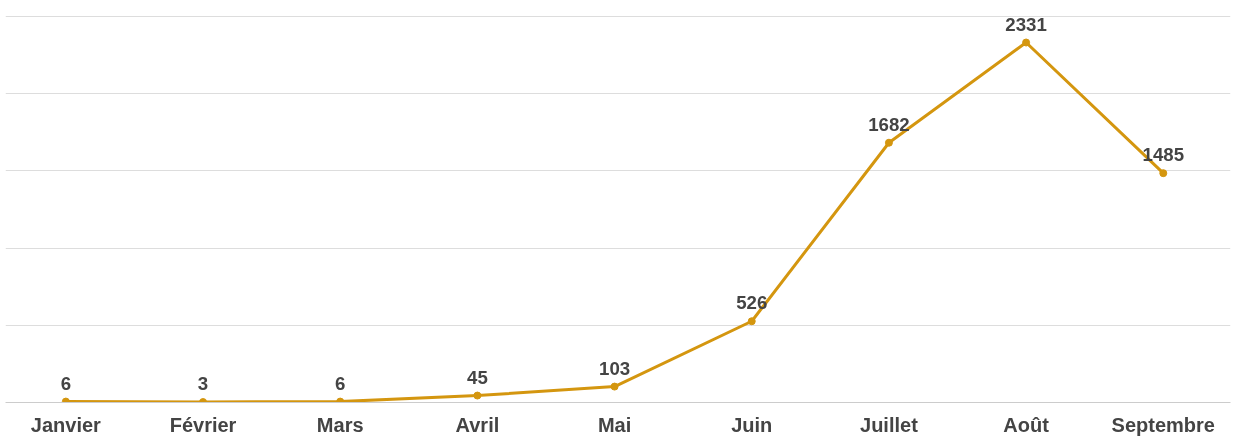 The height and width of the screenshot is (438, 1242). Describe the element at coordinates (615, 368) in the screenshot. I see `data-label: 103` at that location.